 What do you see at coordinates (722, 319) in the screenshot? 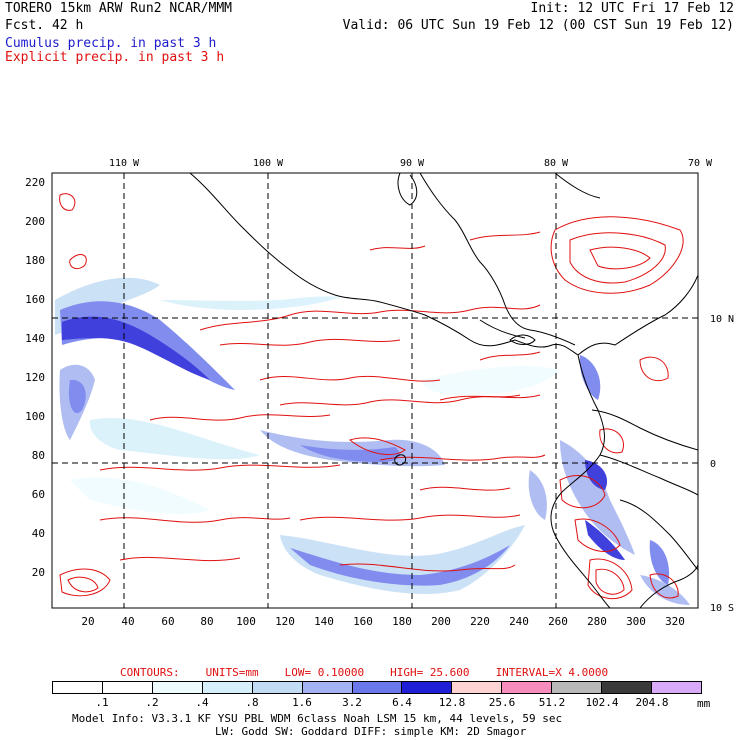
I see `lat-label-10n: 10 N` at bounding box center [722, 319].